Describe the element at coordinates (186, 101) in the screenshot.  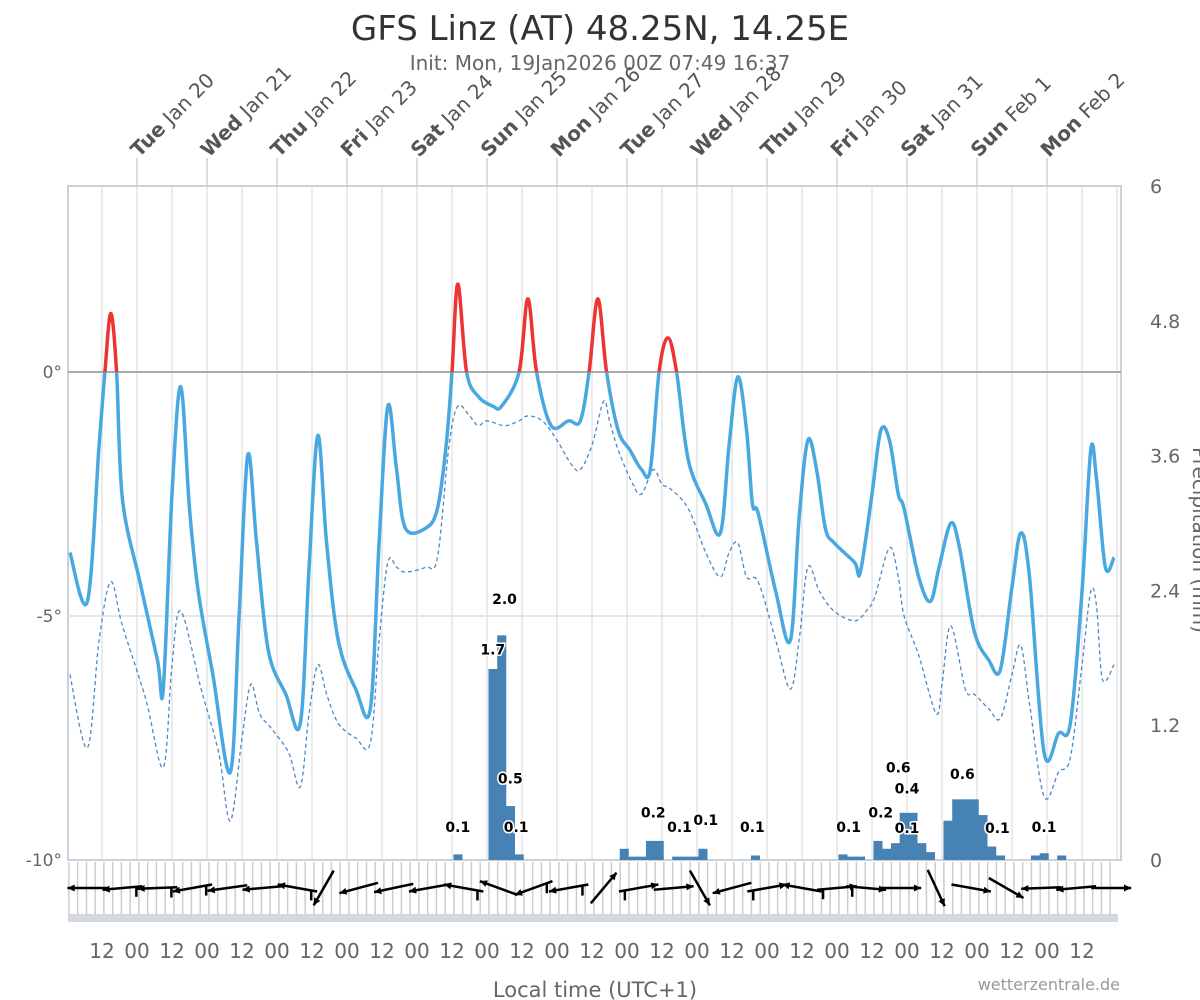
I see `day-date: Jan 20` at that location.